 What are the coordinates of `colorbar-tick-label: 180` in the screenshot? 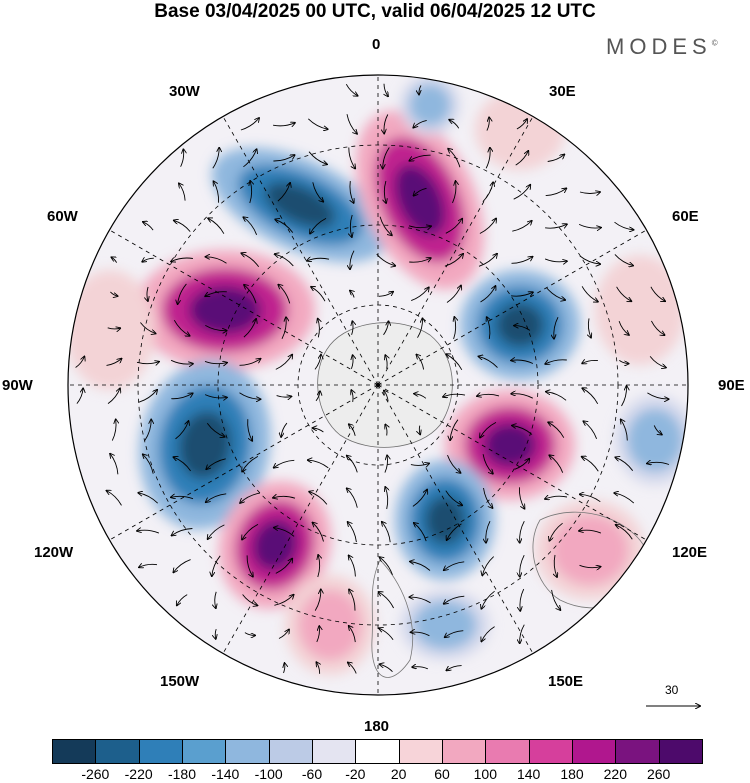 It's located at (572, 774).